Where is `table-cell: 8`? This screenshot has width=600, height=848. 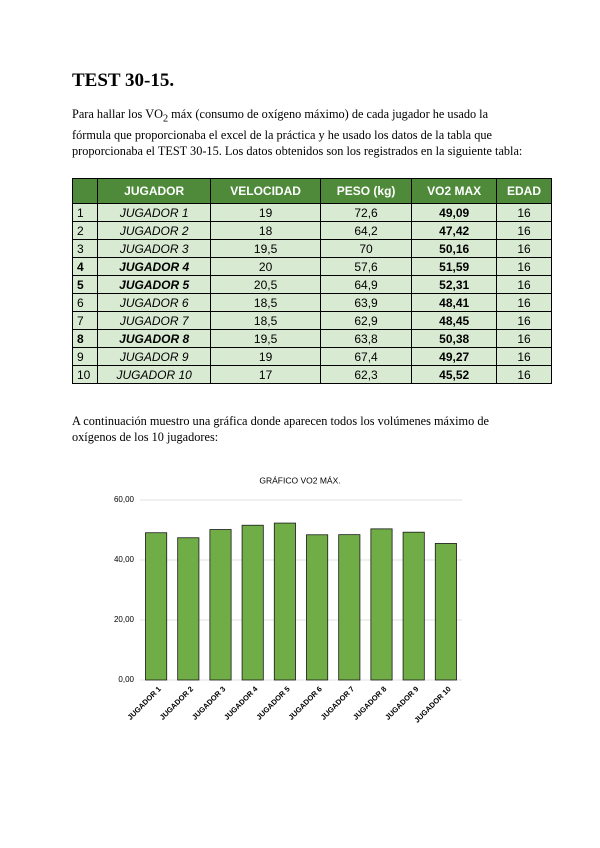
table-cell: 8 is located at coordinates (85, 338).